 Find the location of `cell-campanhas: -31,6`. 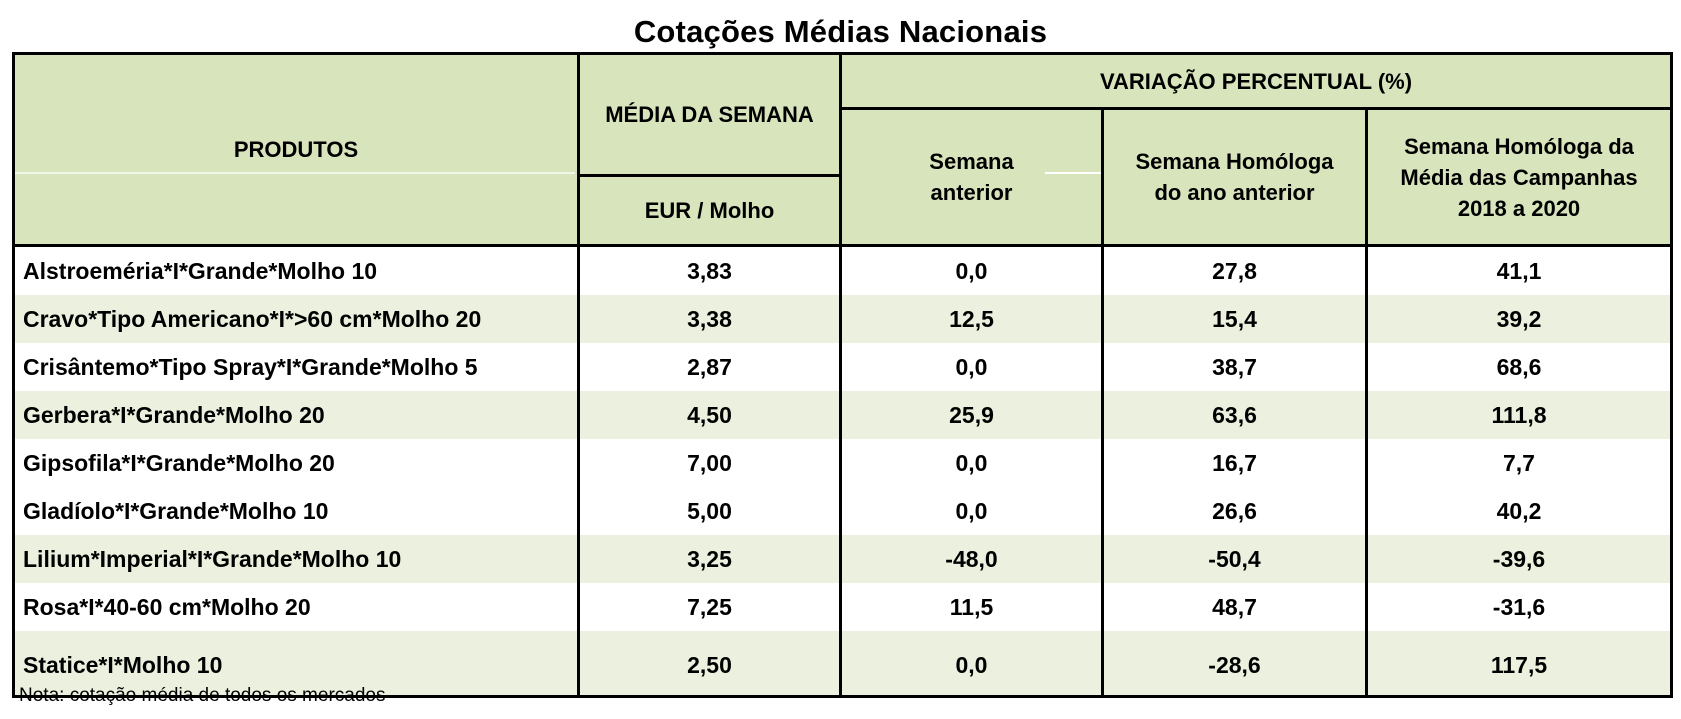

cell-campanhas: -31,6 is located at coordinates (1519, 607).